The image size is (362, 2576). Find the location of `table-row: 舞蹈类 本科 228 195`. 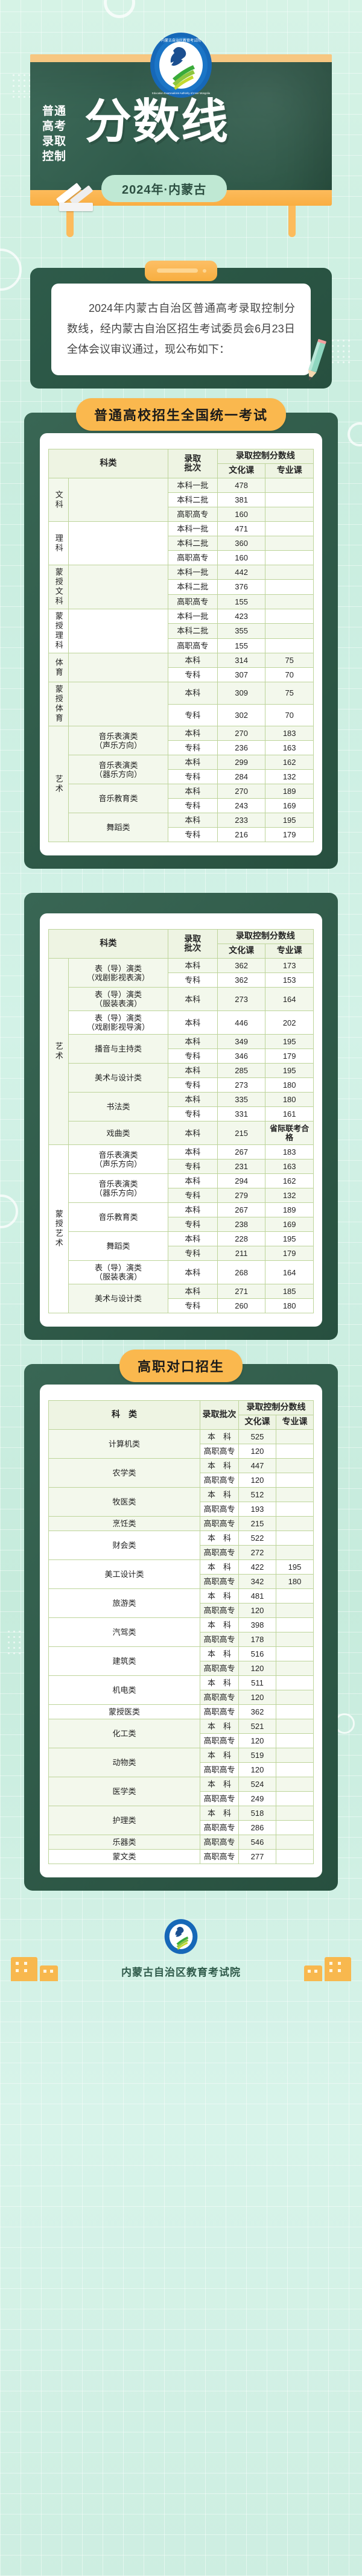

table-row: 舞蹈类 本科 228 195 is located at coordinates (181, 1246).